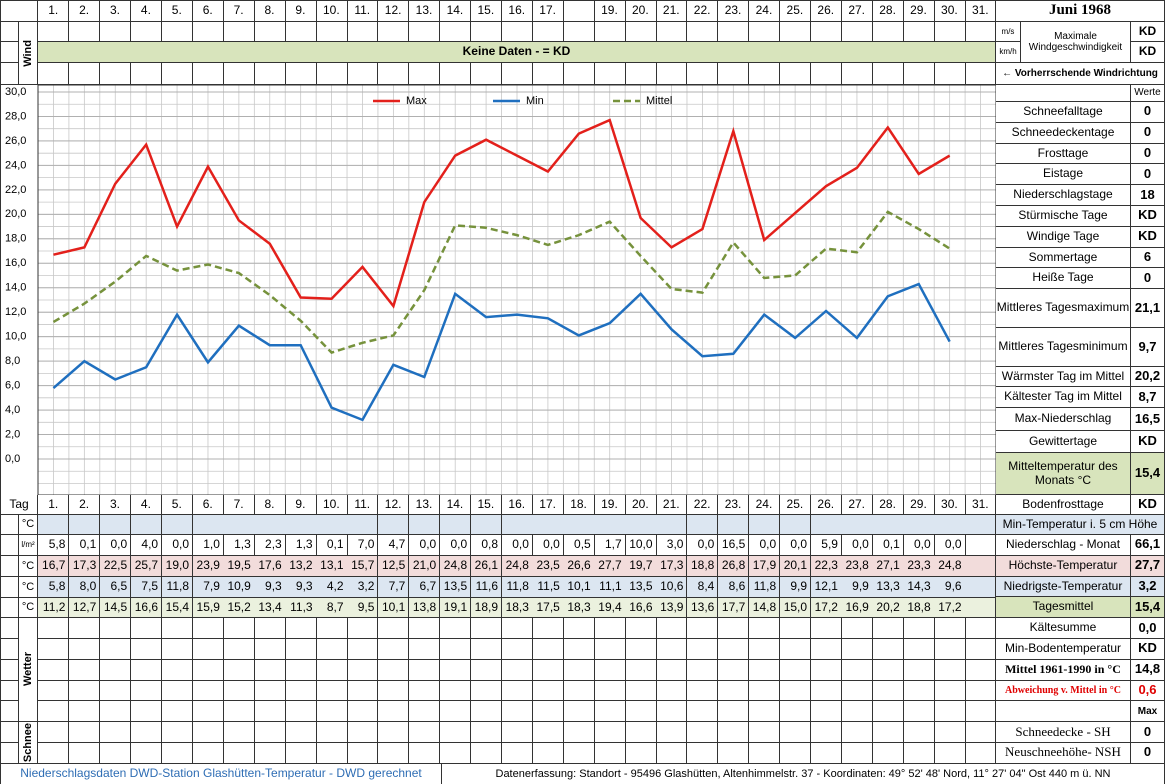 This screenshot has width=1165, height=784. I want to click on day-number: 16., so click(517, 505).